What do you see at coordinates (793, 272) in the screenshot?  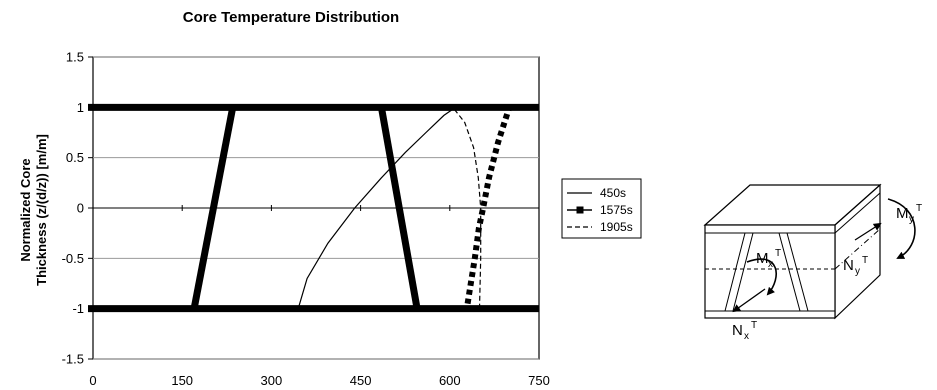 I see `core-web-right` at bounding box center [793, 272].